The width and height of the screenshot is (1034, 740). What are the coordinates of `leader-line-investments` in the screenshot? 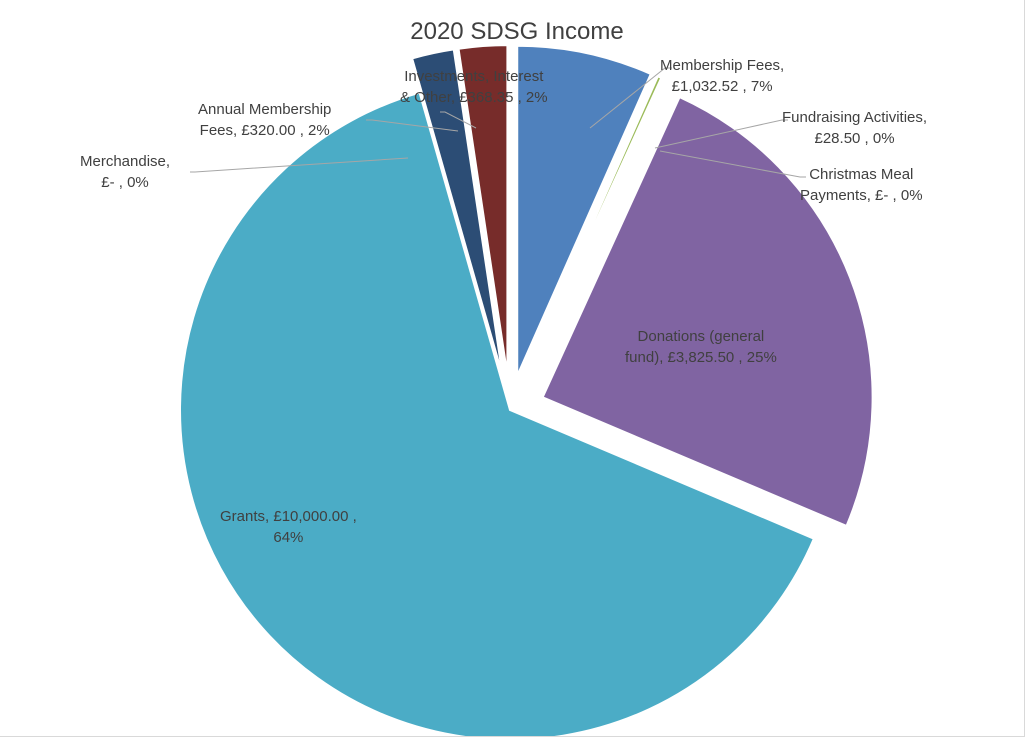 It's located at (458, 120).